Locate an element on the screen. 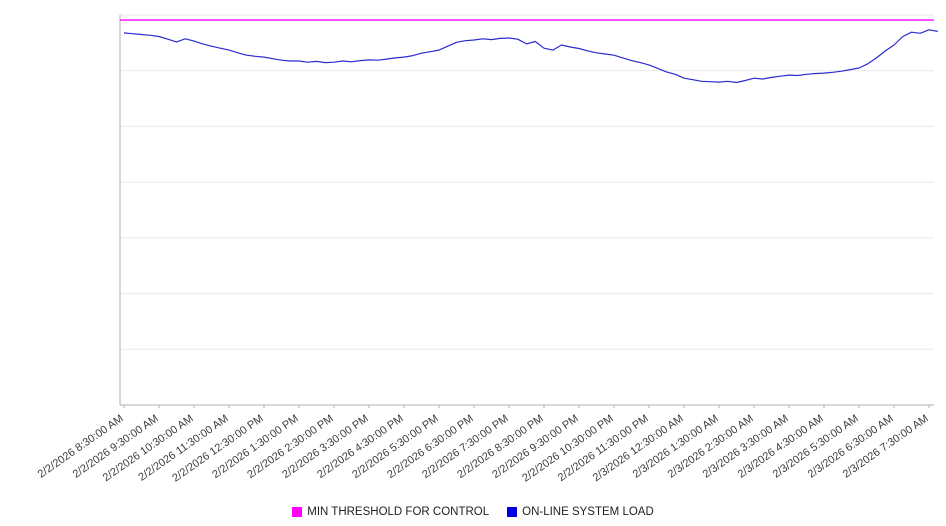  legend-label: ON-LINE SYSTEM LOAD is located at coordinates (588, 512).